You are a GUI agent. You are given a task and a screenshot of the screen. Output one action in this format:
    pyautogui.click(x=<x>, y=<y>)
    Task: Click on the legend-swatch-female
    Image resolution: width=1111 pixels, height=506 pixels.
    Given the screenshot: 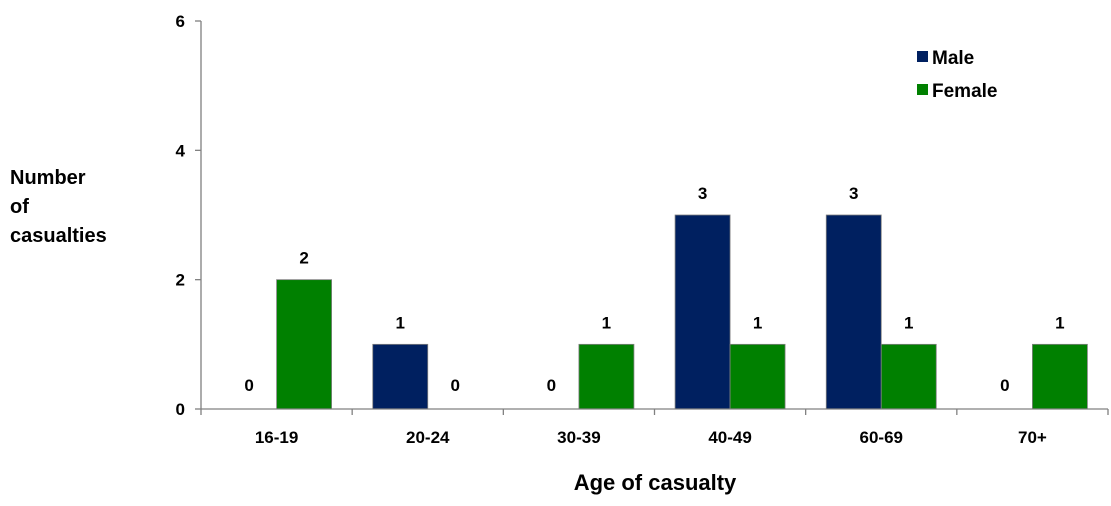 What is the action you would take?
    pyautogui.click(x=922, y=89)
    